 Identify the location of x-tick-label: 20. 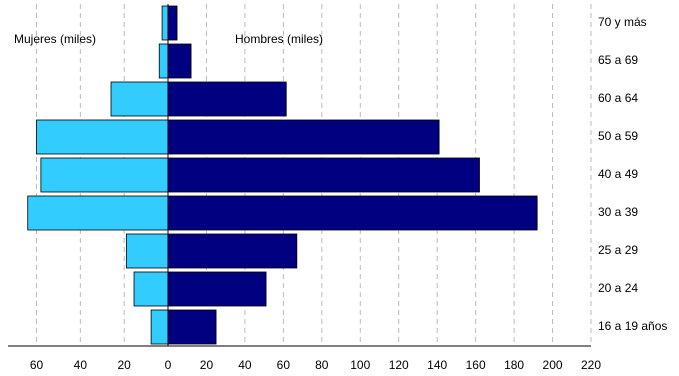
(124, 365).